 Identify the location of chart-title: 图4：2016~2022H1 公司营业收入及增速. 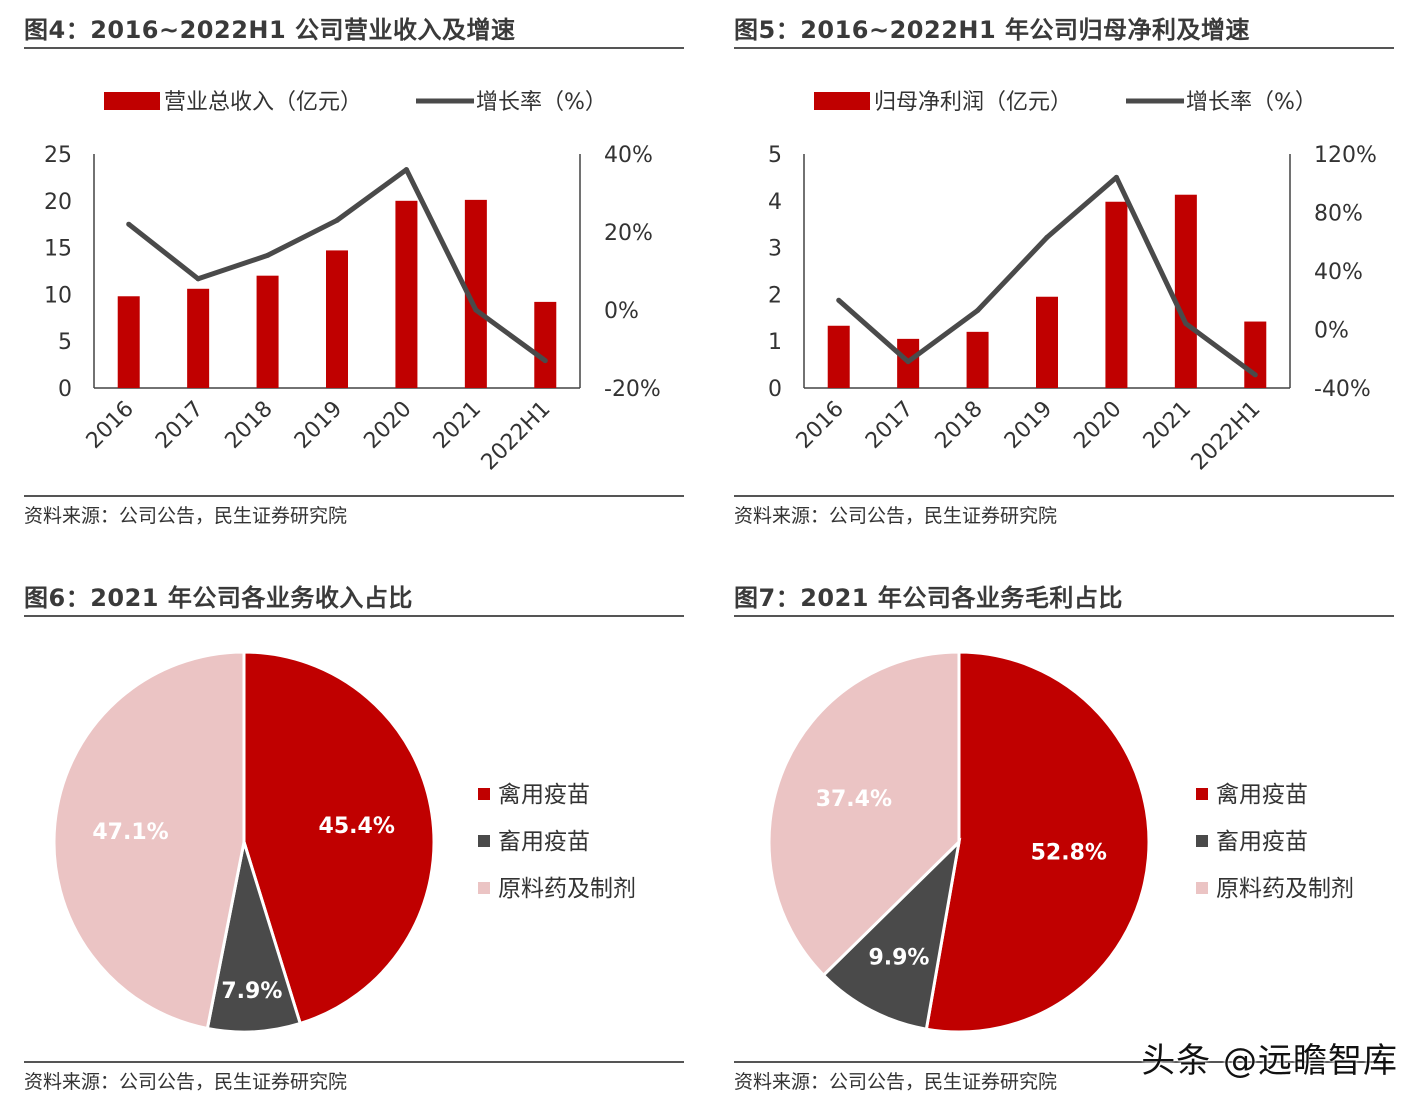
(270, 30).